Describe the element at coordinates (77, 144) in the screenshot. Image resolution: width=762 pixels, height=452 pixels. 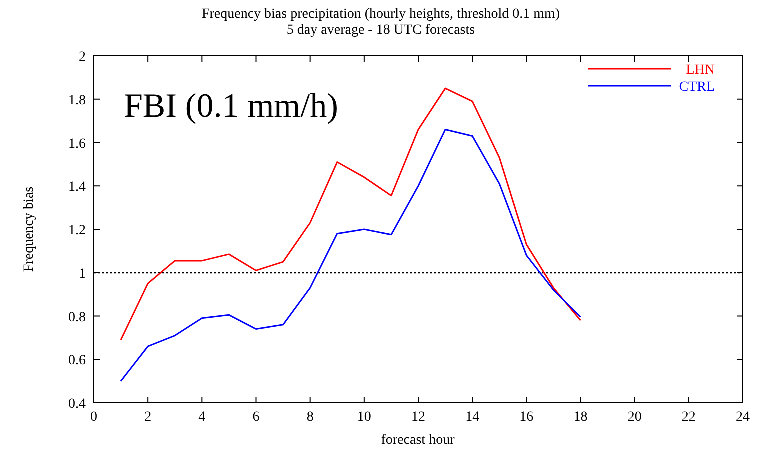
I see `y-tick-label: 1.6` at that location.